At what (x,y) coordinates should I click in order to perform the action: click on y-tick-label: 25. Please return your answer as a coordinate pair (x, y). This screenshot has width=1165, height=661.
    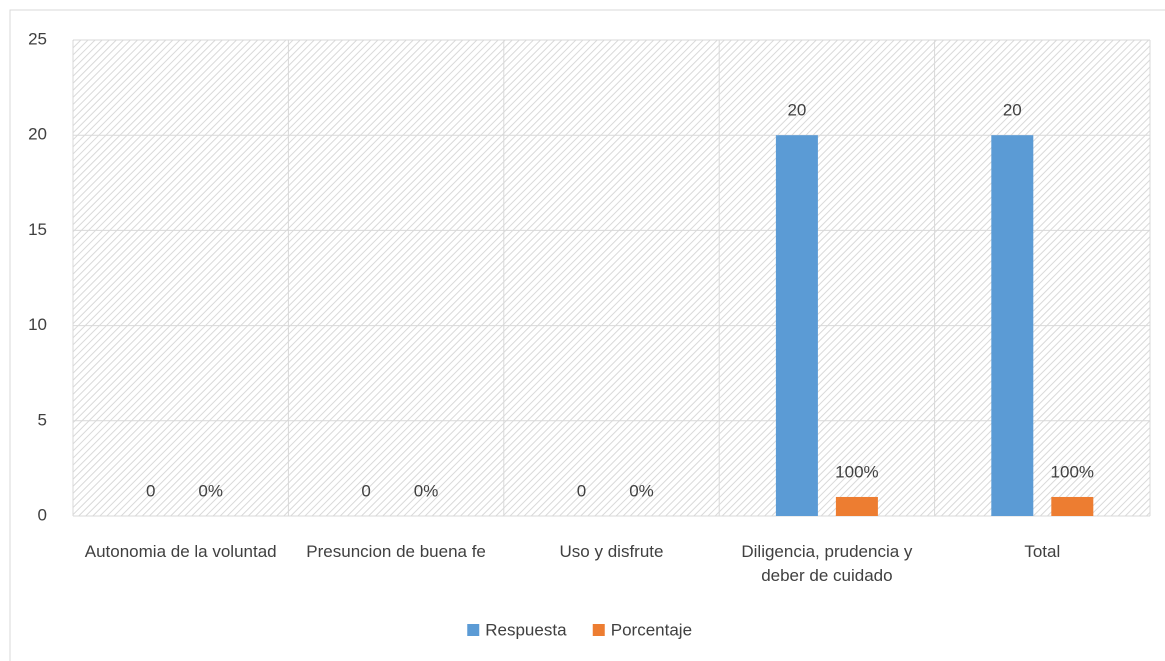
    Looking at the image, I should click on (37, 38).